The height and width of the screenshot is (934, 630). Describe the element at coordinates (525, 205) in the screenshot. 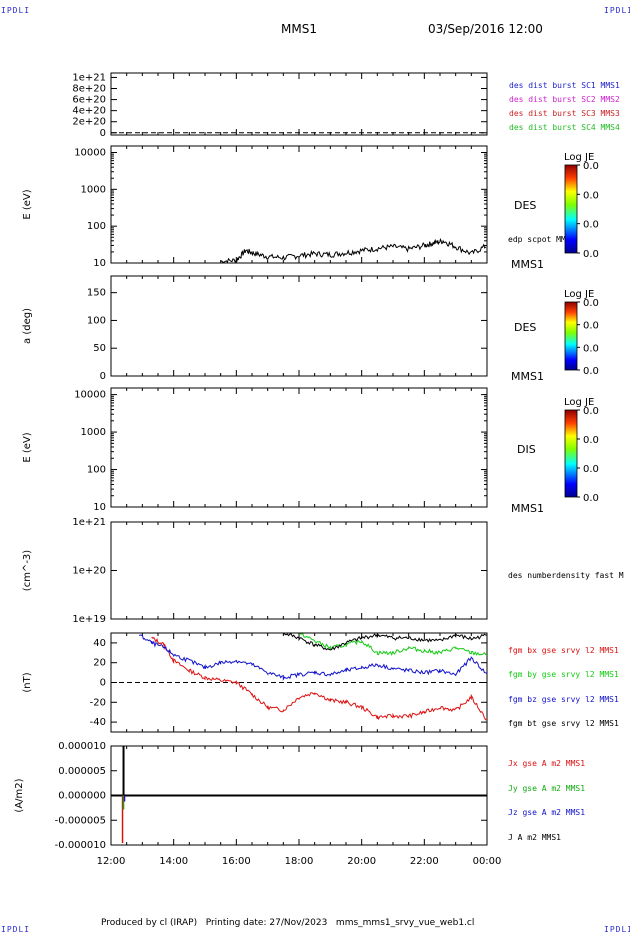

I see `des-energy-instrument-label: DES` at that location.